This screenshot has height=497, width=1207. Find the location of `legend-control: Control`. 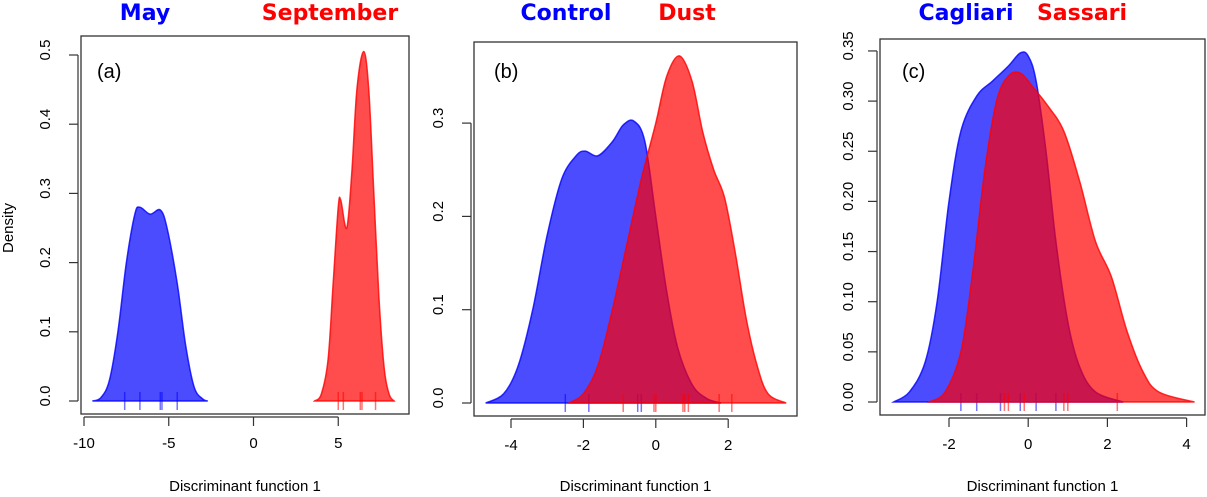

legend-control: Control is located at coordinates (566, 13).